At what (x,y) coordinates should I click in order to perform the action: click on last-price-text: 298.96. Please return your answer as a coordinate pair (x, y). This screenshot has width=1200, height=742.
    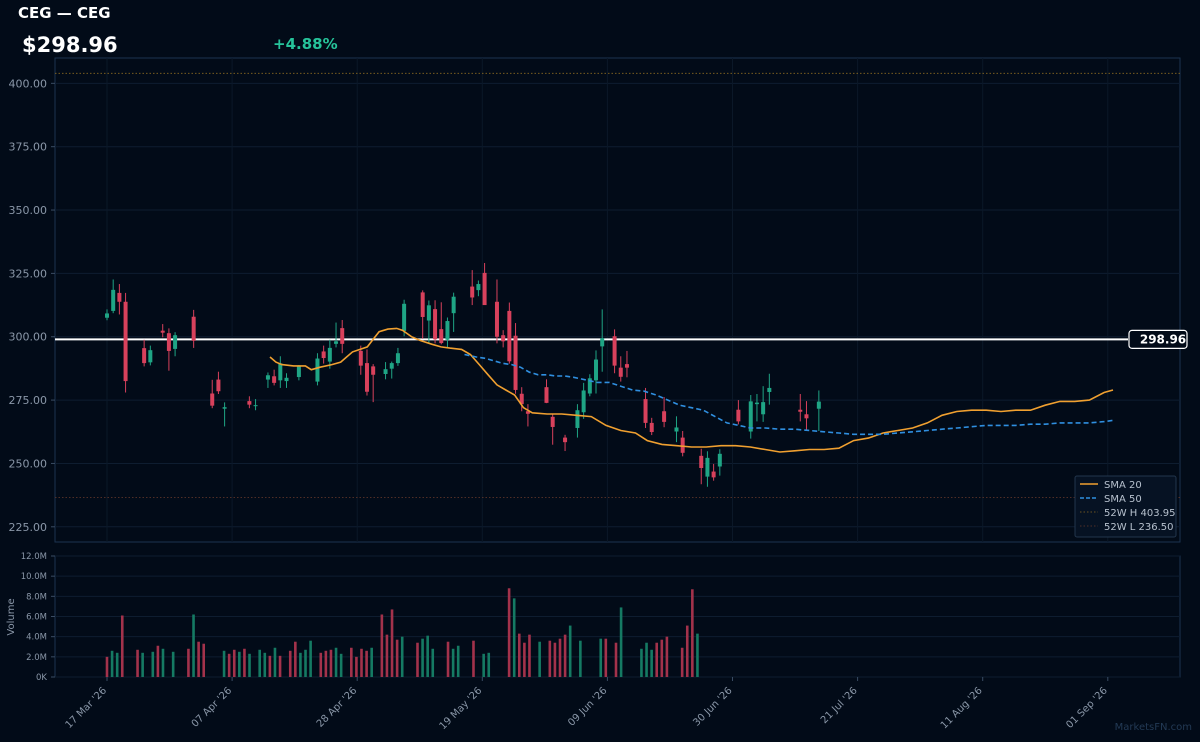
    Looking at the image, I should click on (1163, 339).